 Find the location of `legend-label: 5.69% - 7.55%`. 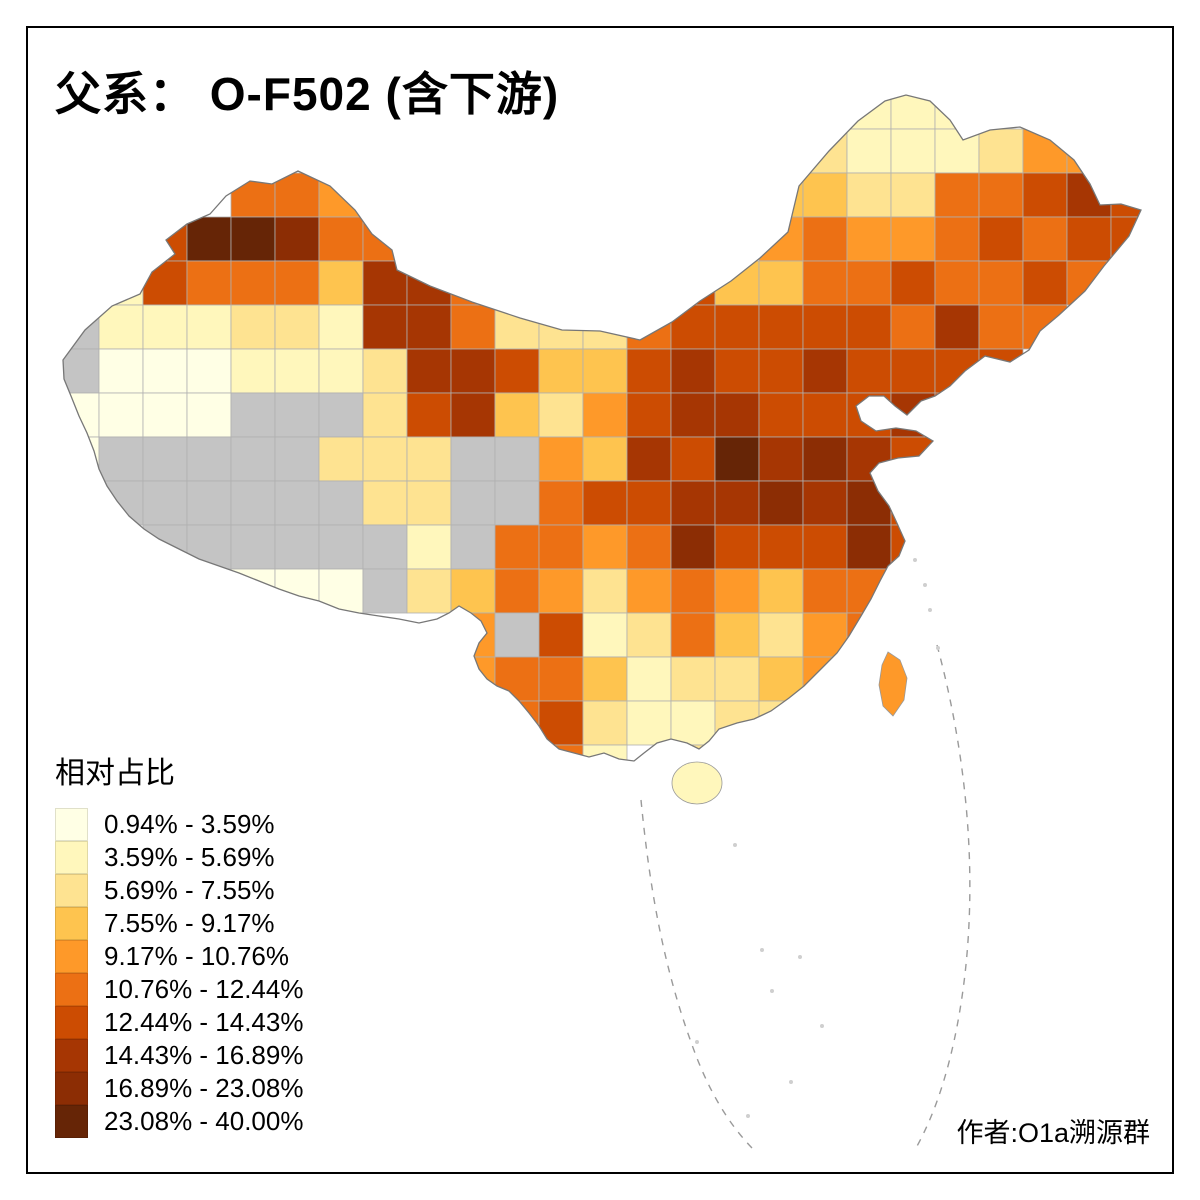

legend-label: 5.69% - 7.55% is located at coordinates (189, 890).